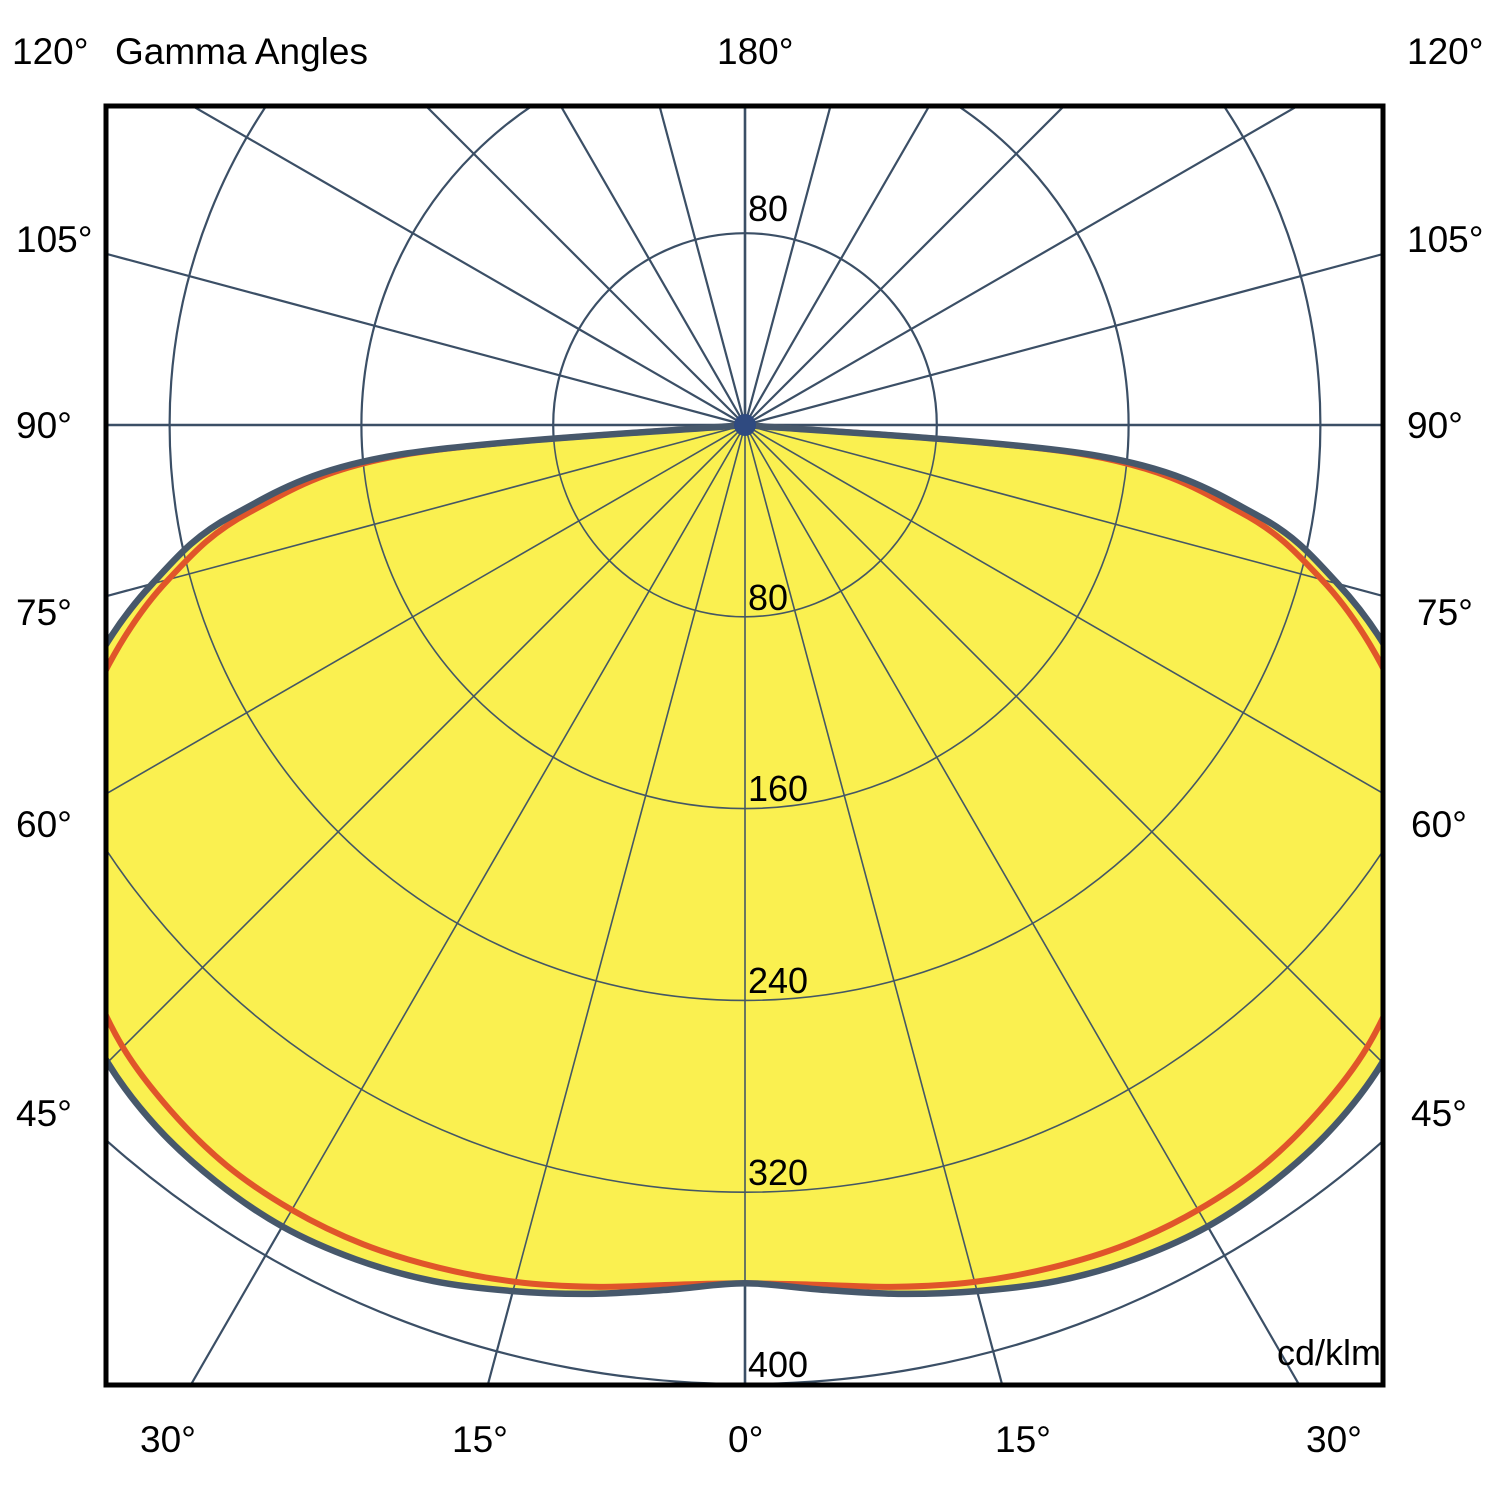  What do you see at coordinates (480, 1439) in the screenshot?
I see `angle-label-bottom-15-left: 15°` at bounding box center [480, 1439].